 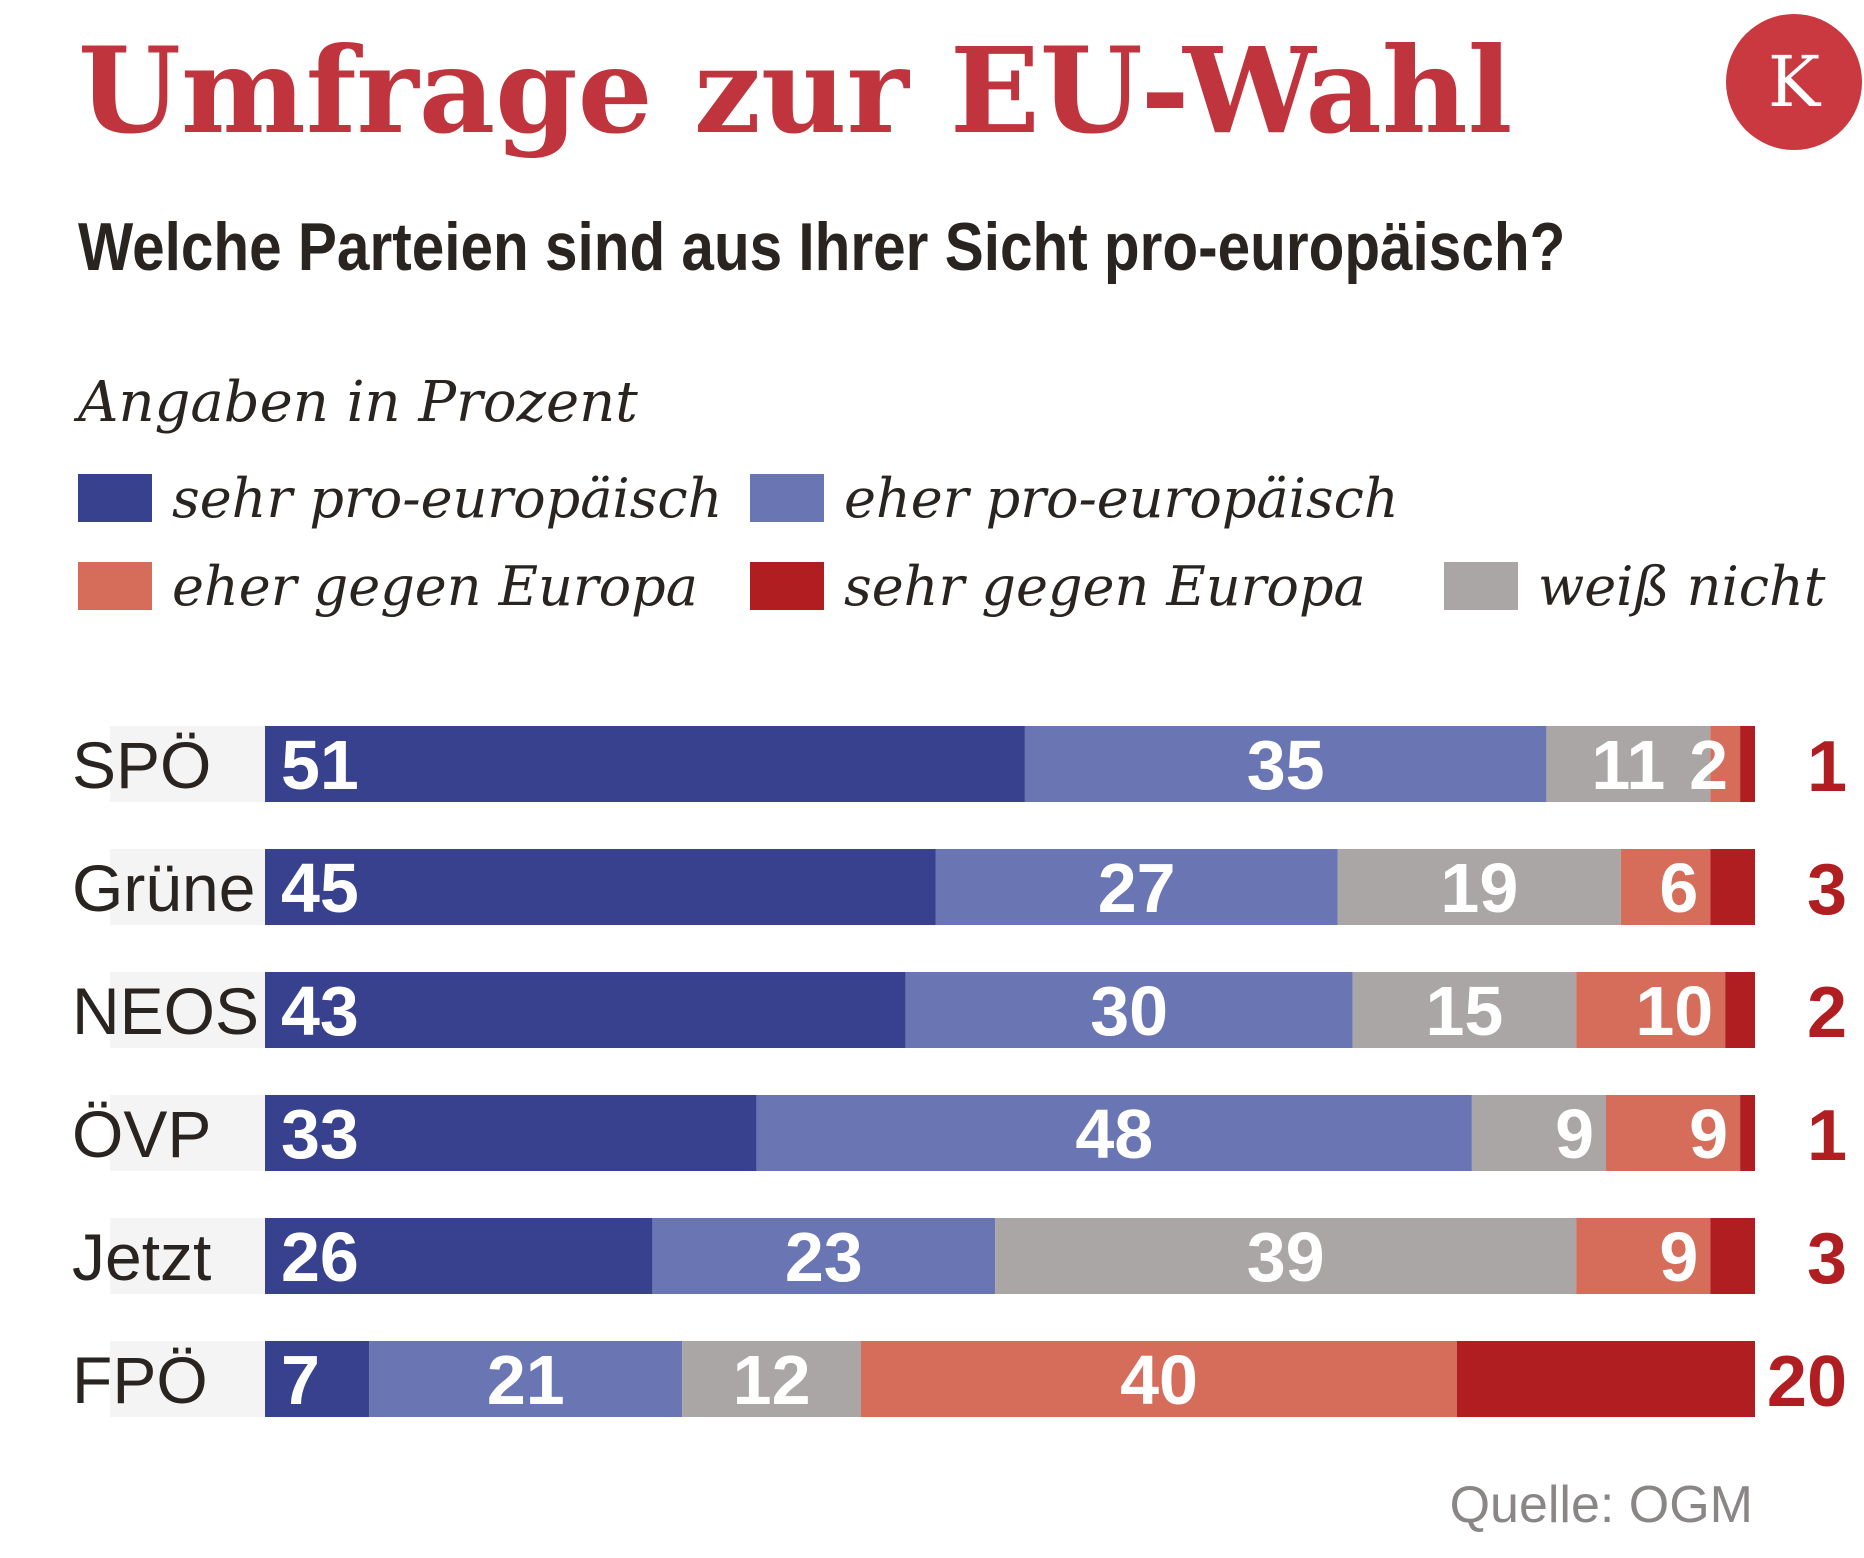 I want to click on brand-logo: K, so click(x=1794, y=82).